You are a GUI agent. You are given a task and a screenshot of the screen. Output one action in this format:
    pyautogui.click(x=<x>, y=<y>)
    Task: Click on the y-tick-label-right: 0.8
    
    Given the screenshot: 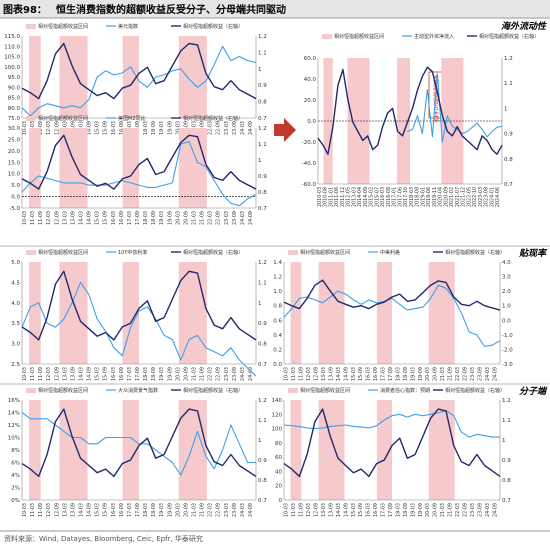 What is the action you would take?
    pyautogui.click(x=262, y=193)
    